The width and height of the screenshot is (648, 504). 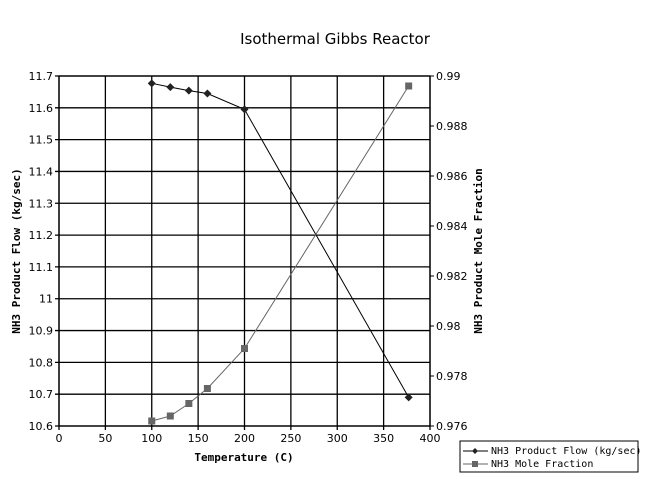 I want to click on y-tick-label: 10.9, so click(x=41, y=331).